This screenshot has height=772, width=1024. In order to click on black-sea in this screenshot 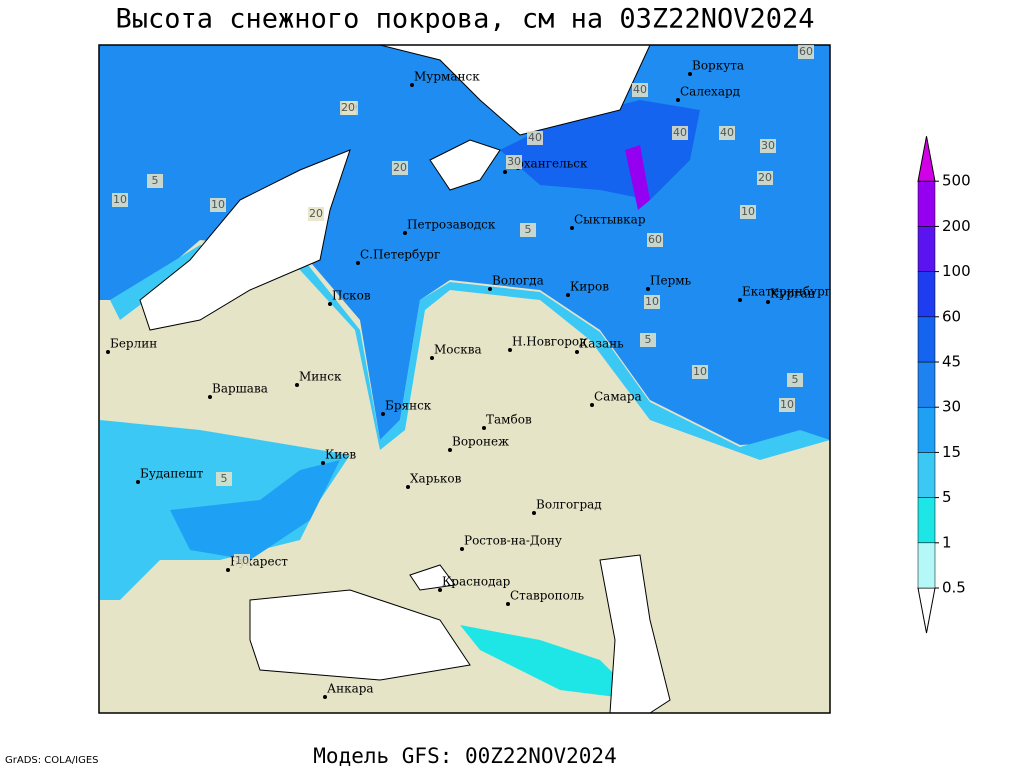, I will do `click(360, 635)`.